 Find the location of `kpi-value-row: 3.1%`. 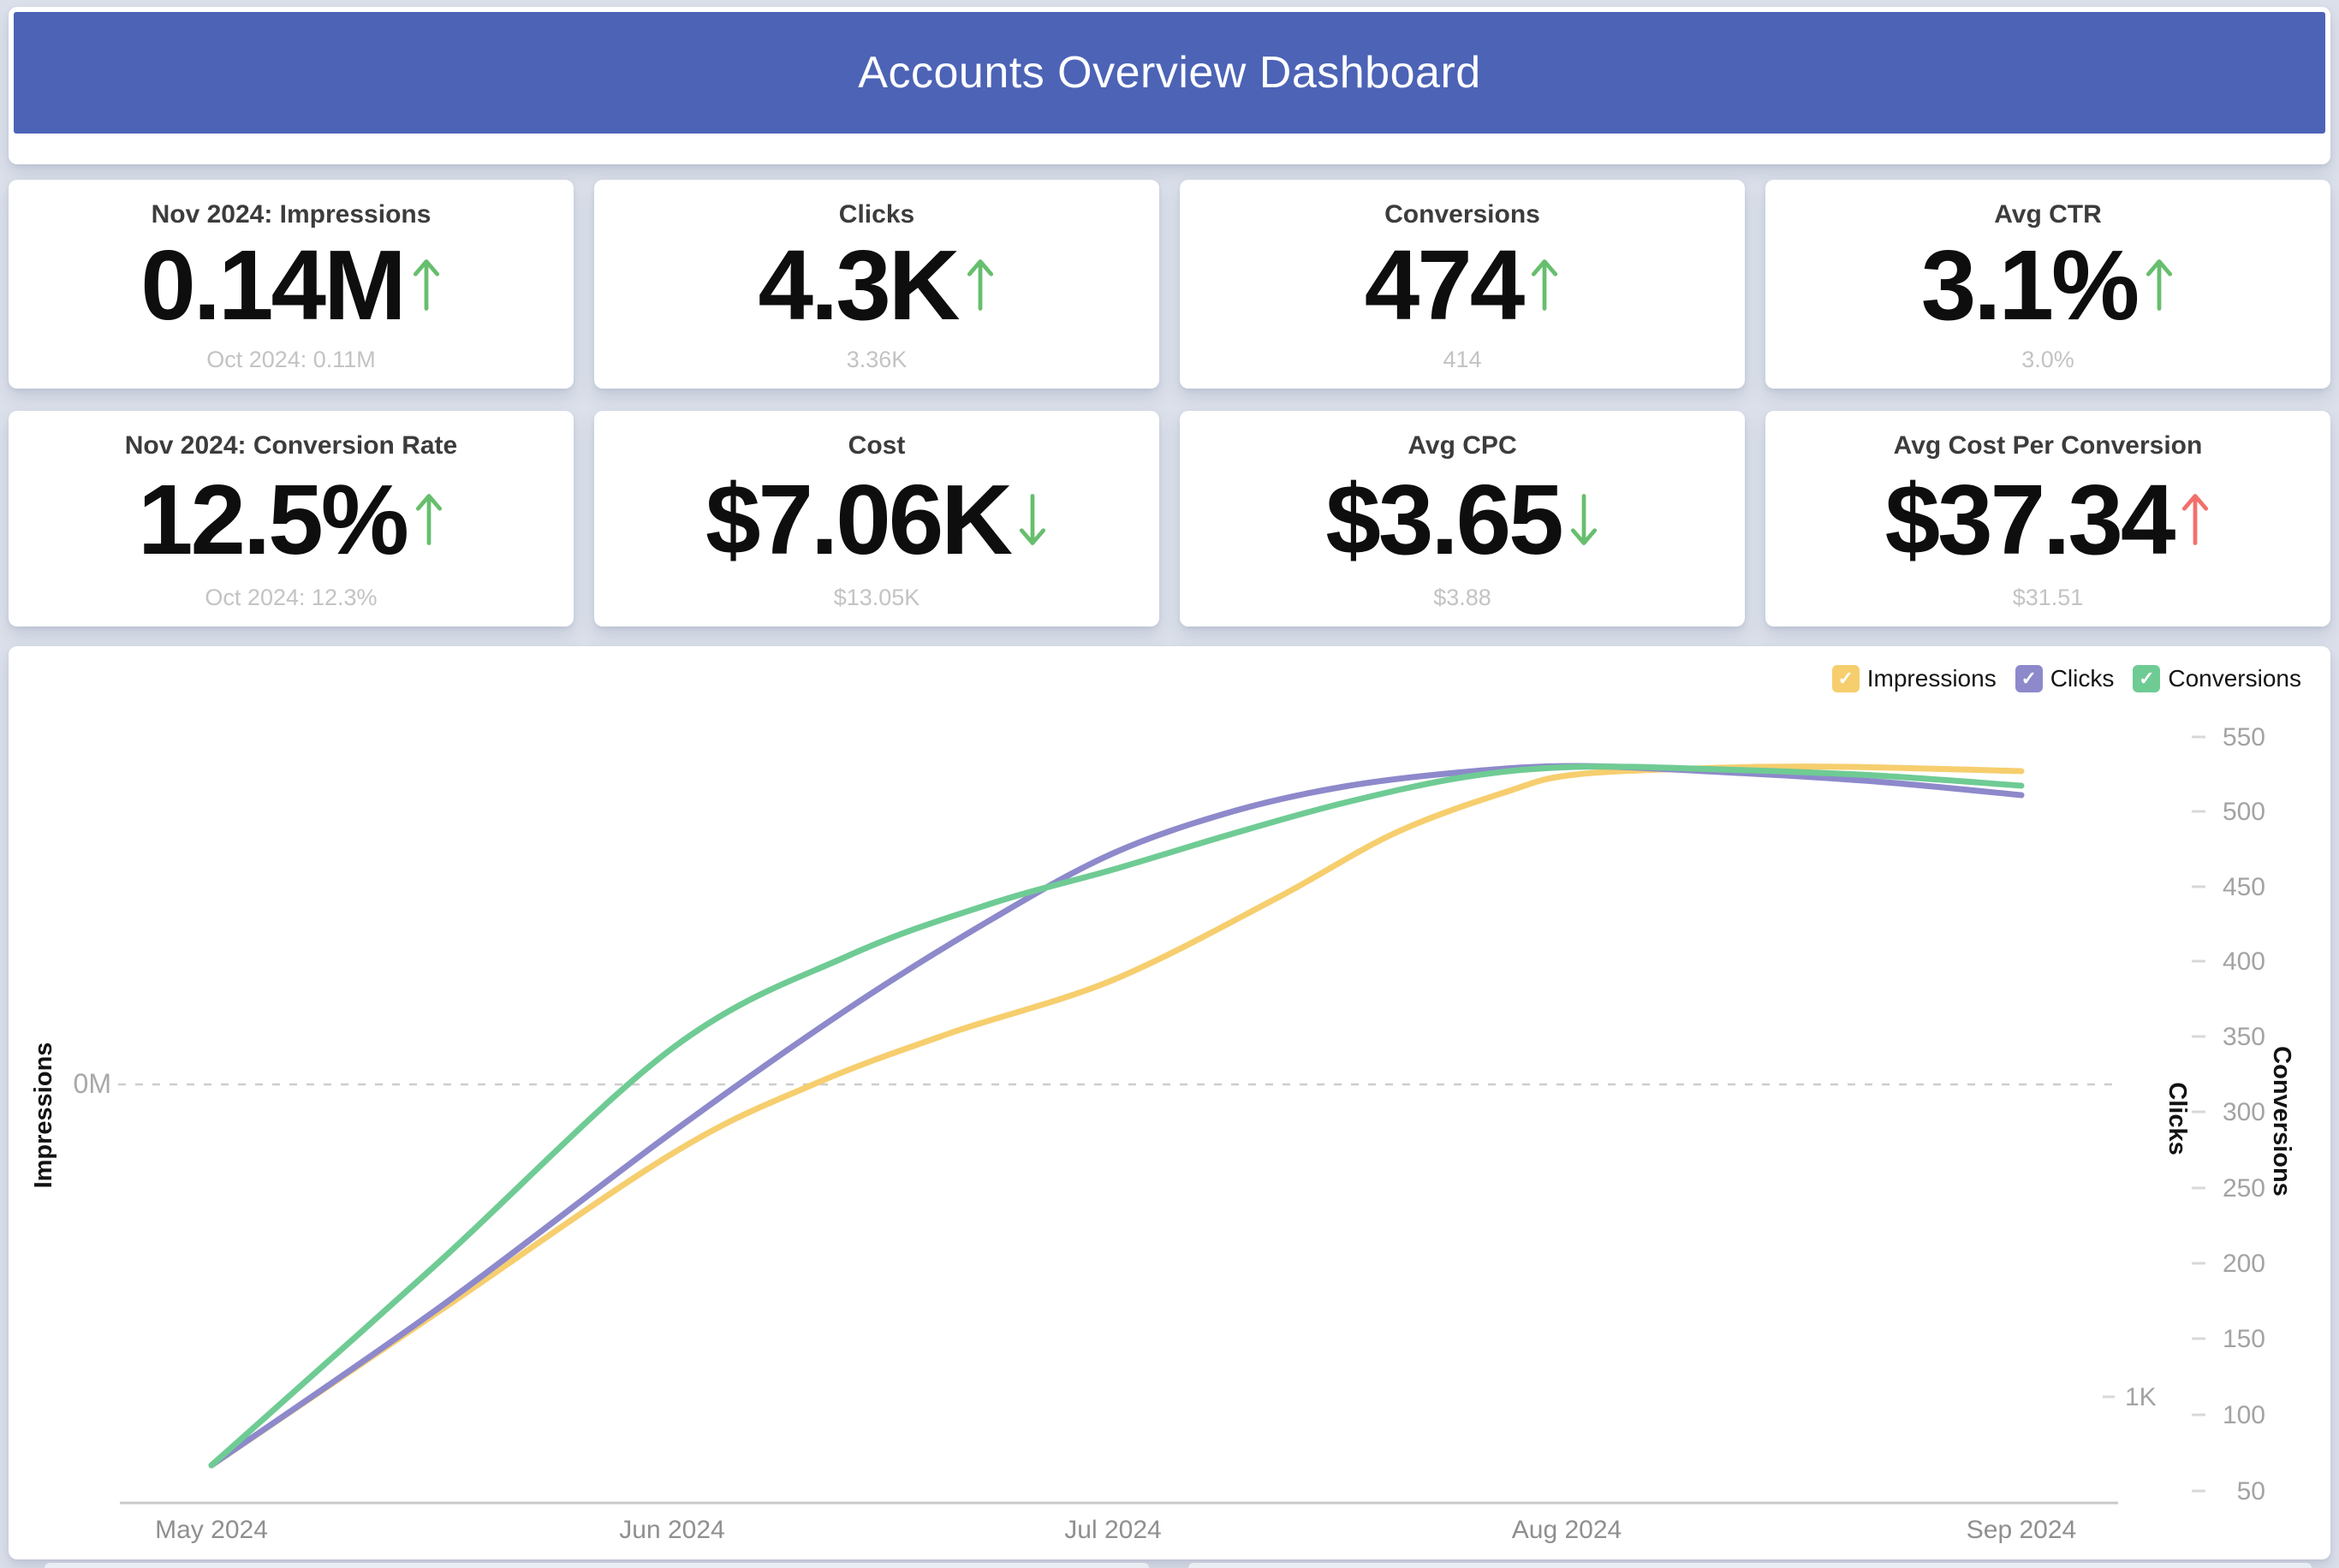

kpi-value-row: 3.1% is located at coordinates (2048, 285).